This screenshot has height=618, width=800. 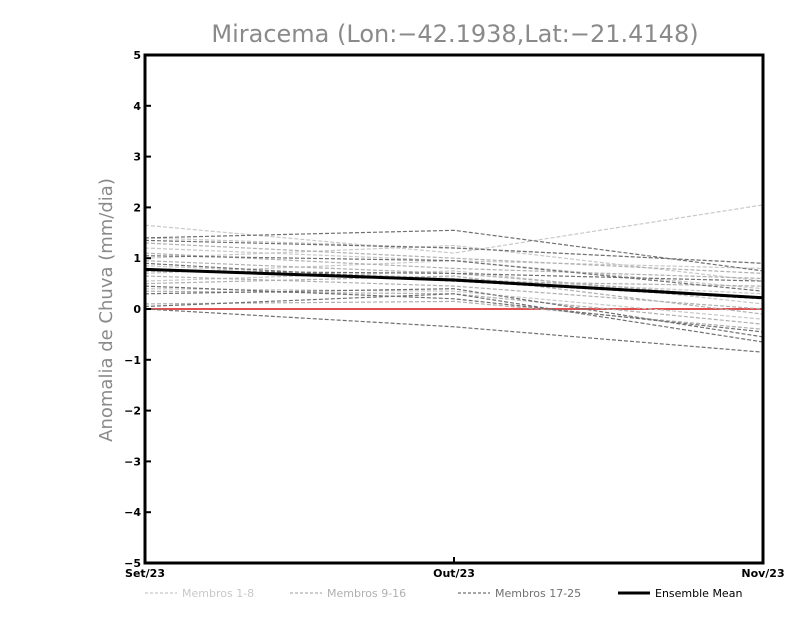 I want to click on y-axis-label: Anomalia de Chuva (mm/dia), so click(x=106, y=310).